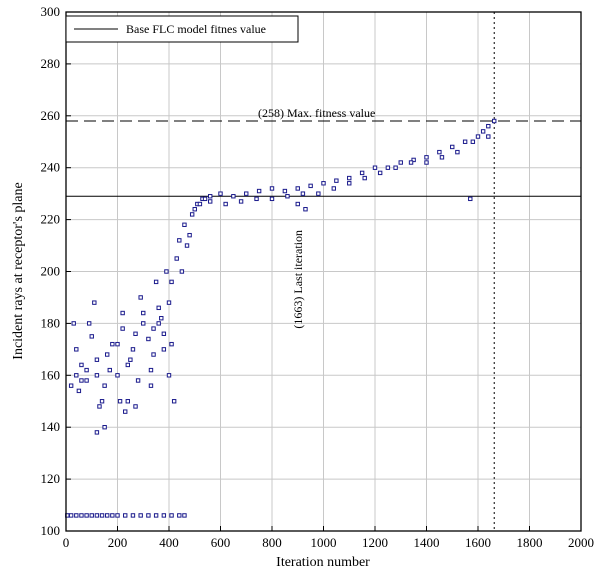 Image resolution: width=599 pixels, height=571 pixels. Describe the element at coordinates (51, 374) in the screenshot. I see `y-tick-label: 160` at that location.